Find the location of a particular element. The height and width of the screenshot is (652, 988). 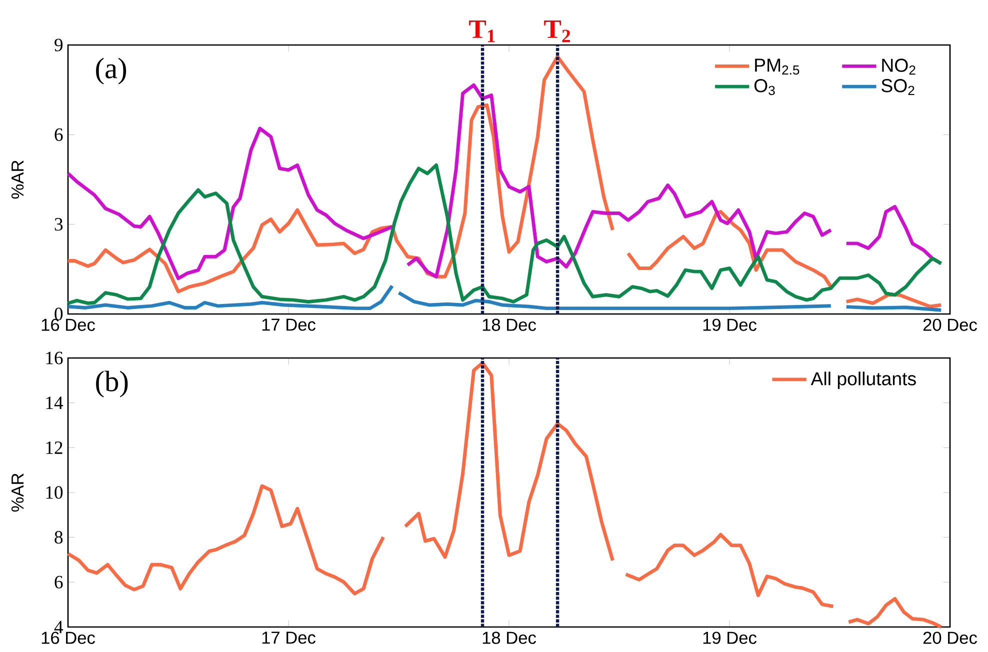

y-tick-label: 9 is located at coordinates (58, 45).